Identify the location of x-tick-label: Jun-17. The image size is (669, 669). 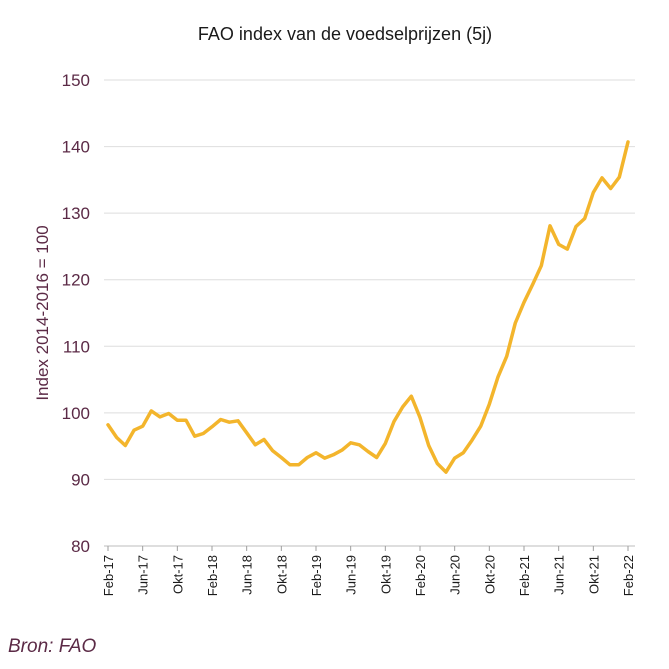
(143, 575).